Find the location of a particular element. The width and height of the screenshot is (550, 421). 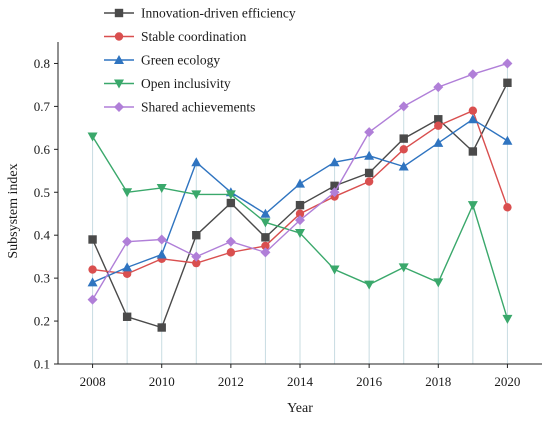

legend-label: Open inclusivity is located at coordinates (186, 83).